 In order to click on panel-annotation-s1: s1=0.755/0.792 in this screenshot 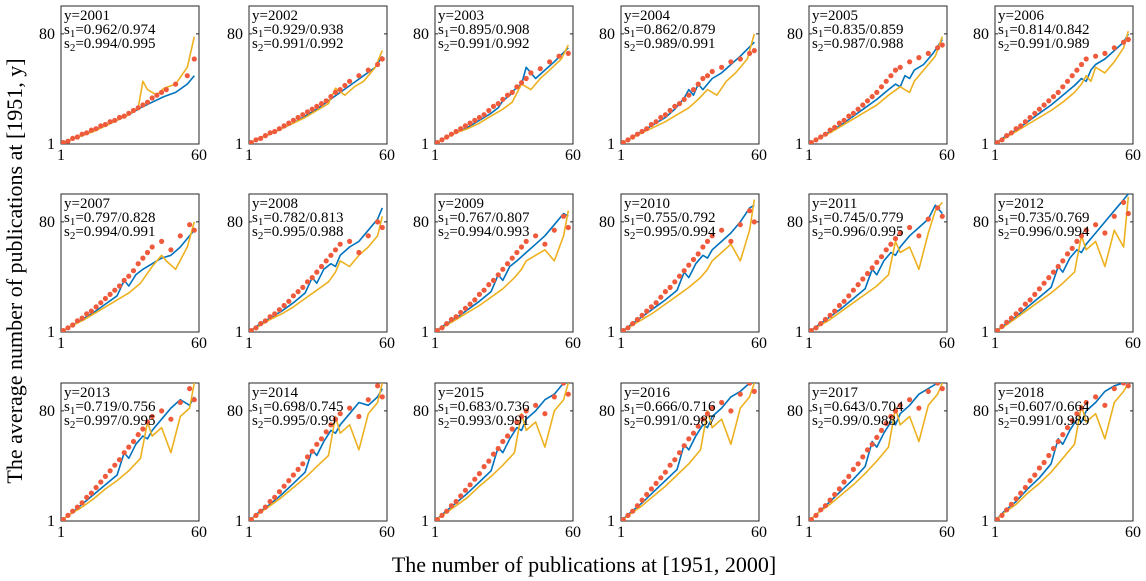, I will do `click(669, 219)`.